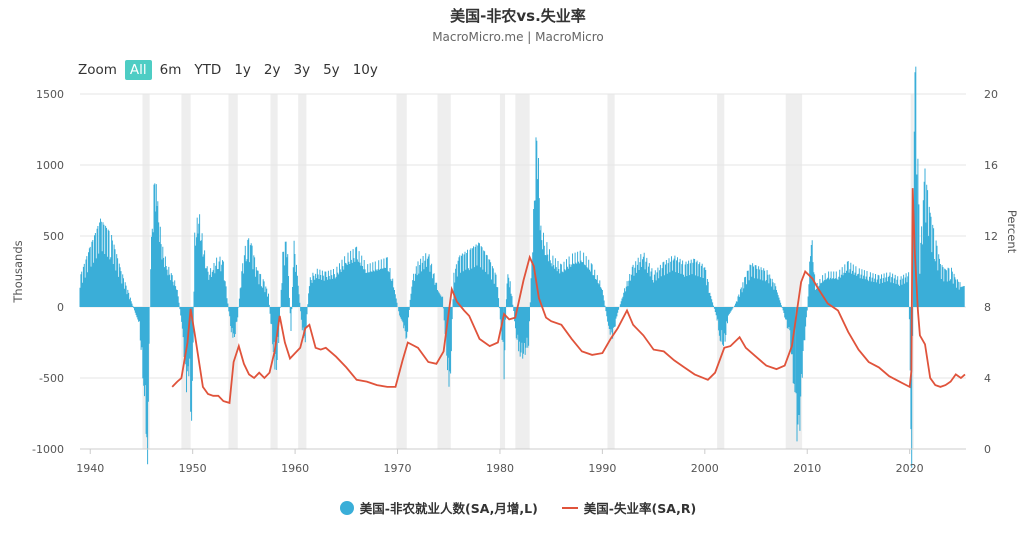 The width and height of the screenshot is (1036, 541). Describe the element at coordinates (346, 507) in the screenshot. I see `legend-marker-payrolls` at that location.